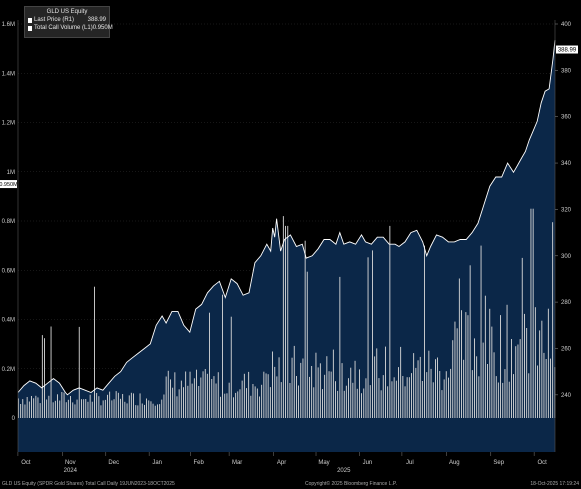  Describe the element at coordinates (566, 71) in the screenshot. I see `right-tick-label: 380` at that location.